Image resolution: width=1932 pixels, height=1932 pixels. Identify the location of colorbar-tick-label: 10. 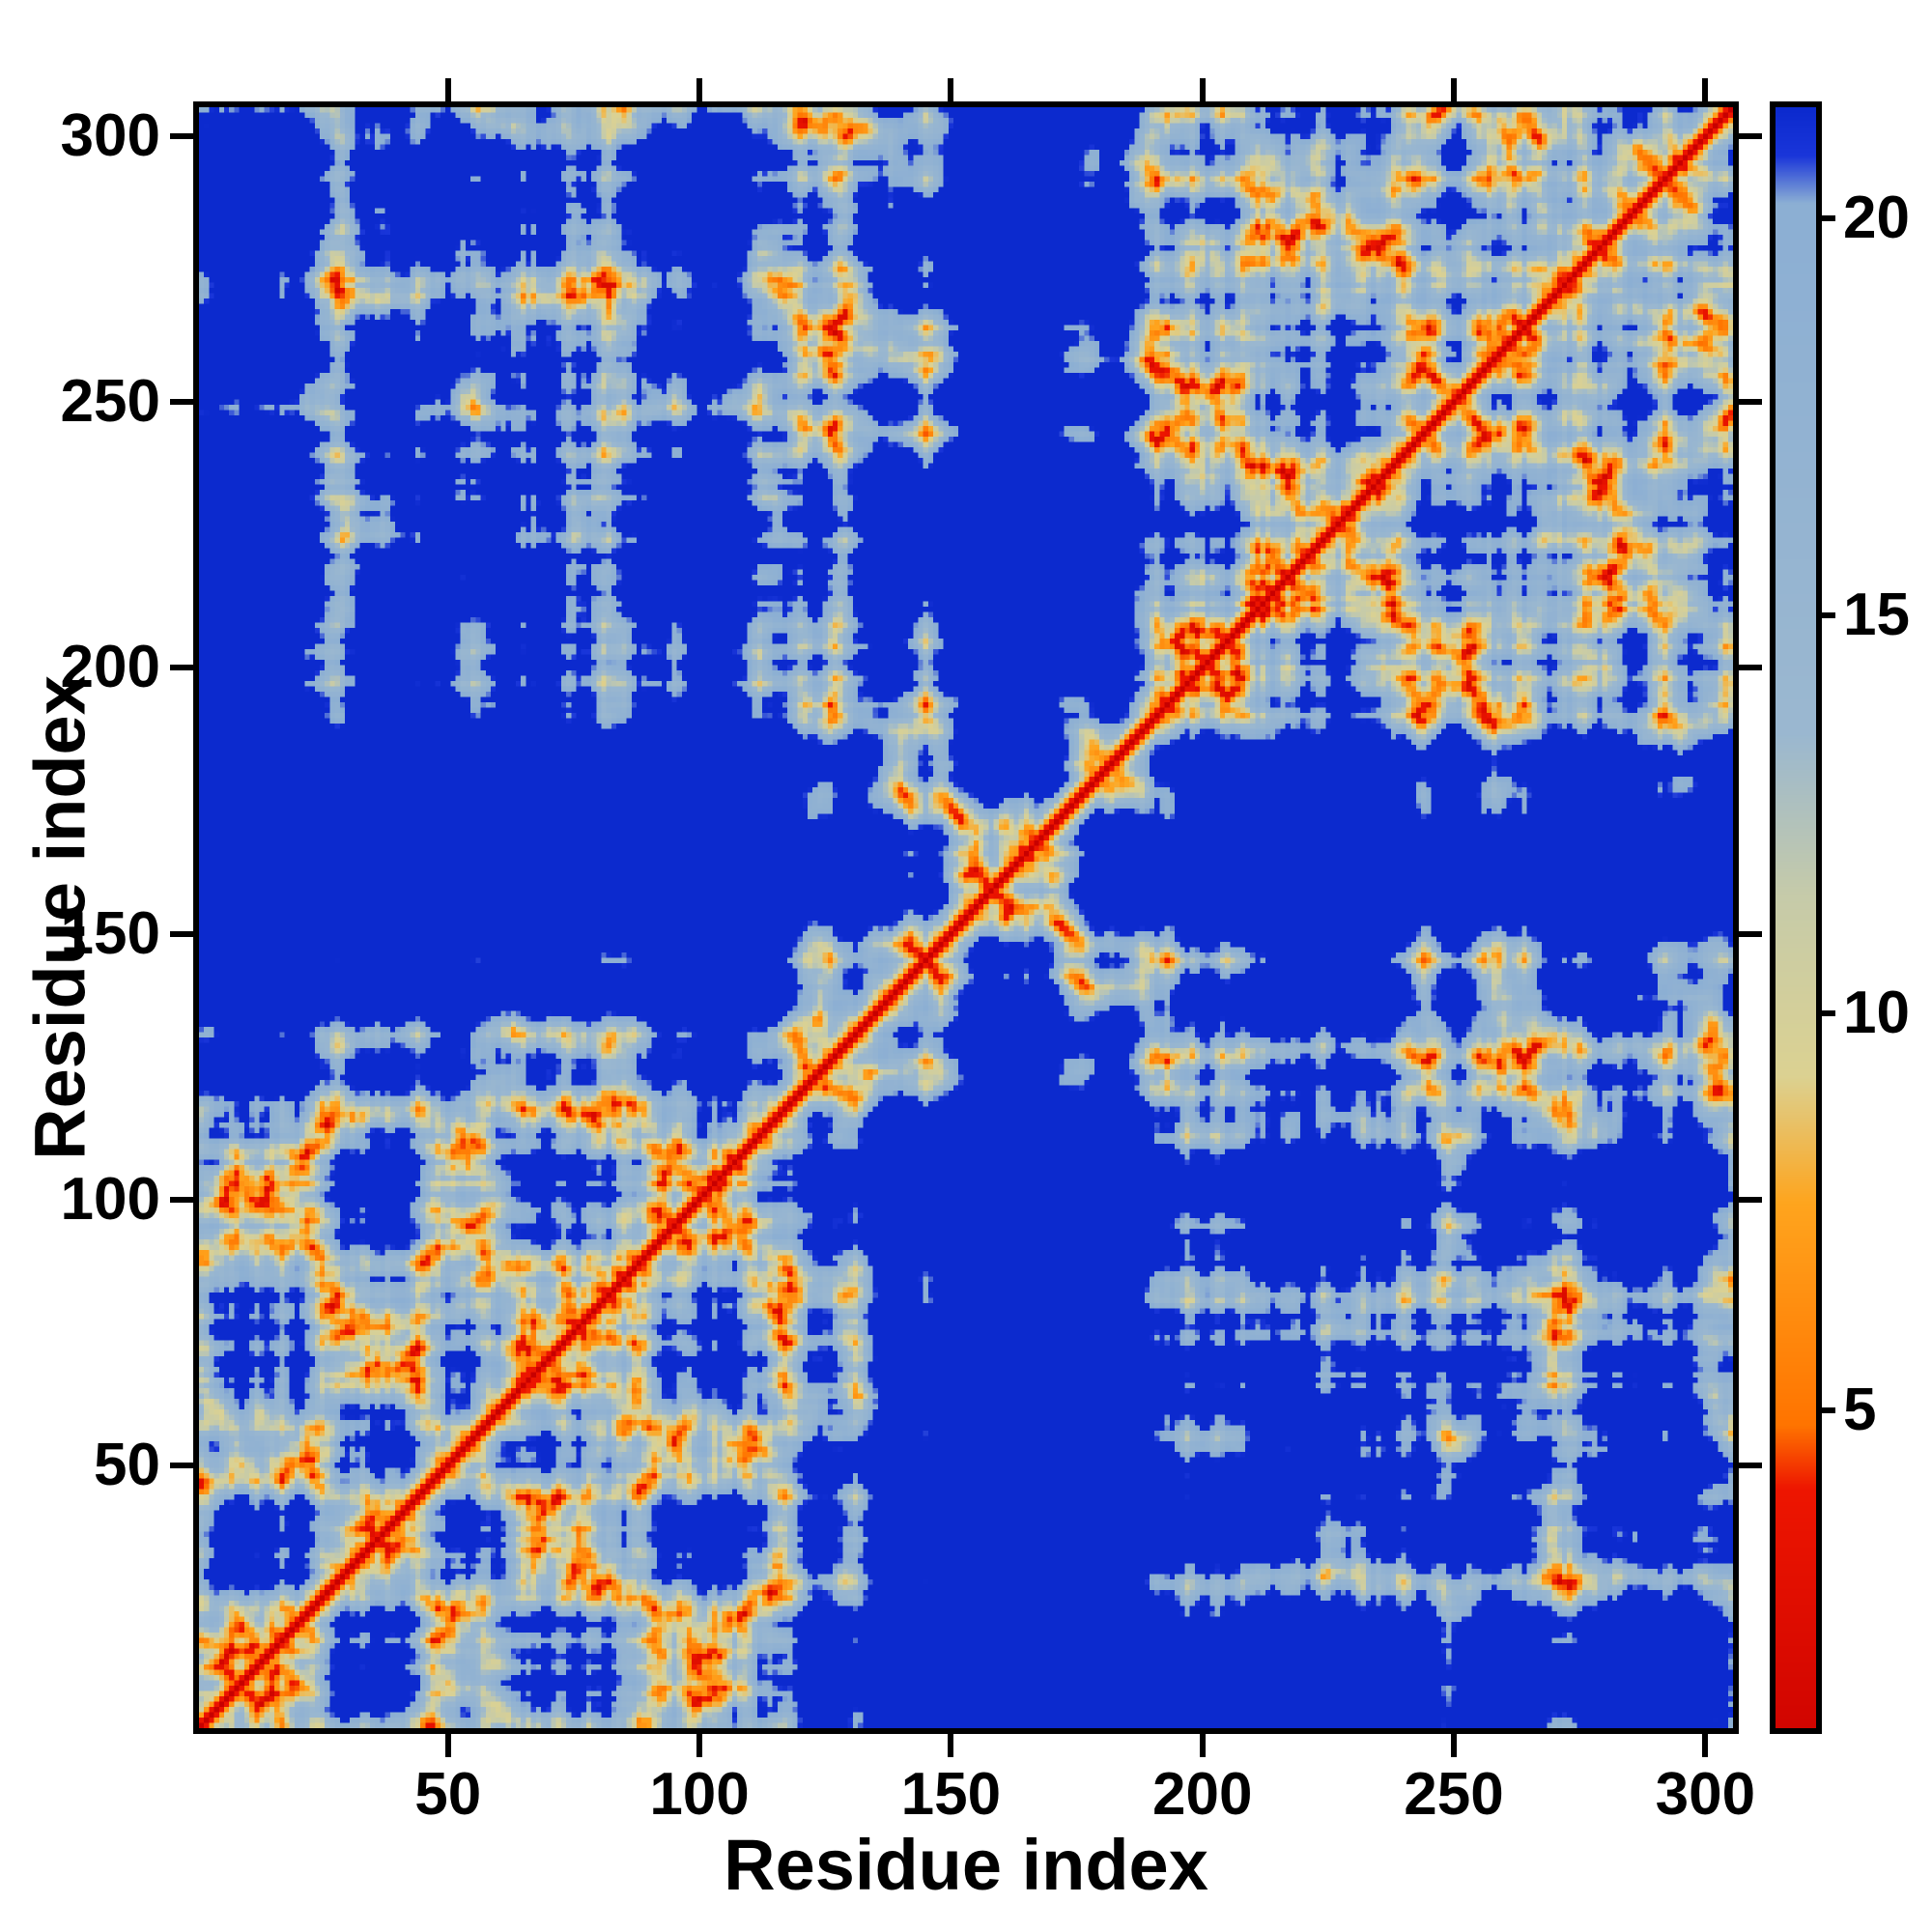
(1876, 1012).